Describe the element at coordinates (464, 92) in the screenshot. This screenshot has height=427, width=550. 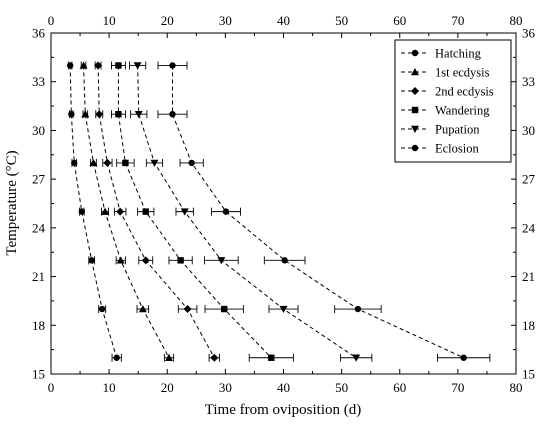
I see `legend-label: 2nd ecdysis` at that location.